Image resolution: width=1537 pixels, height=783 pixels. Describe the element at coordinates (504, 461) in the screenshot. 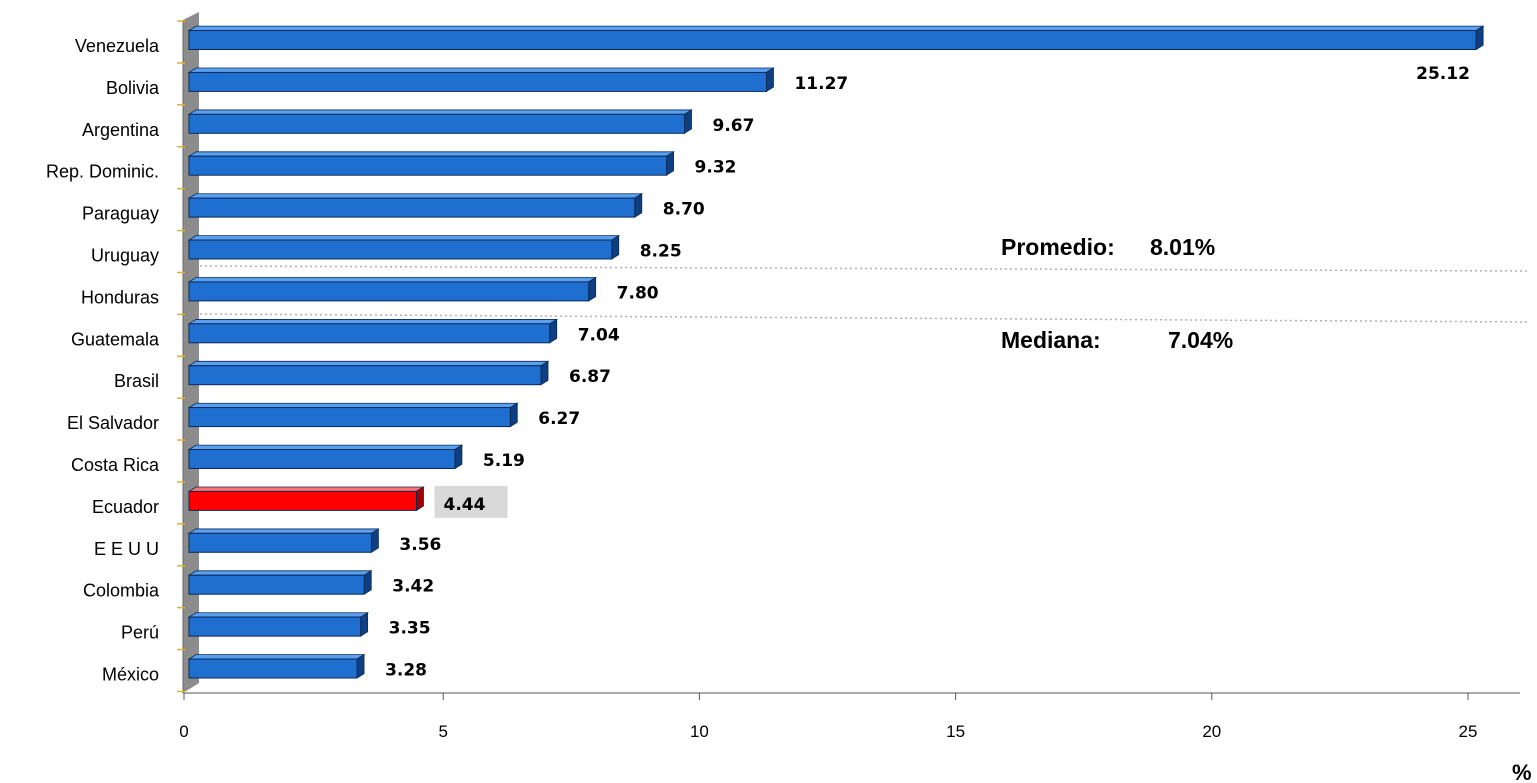

I see `value-label: 5.19` at that location.